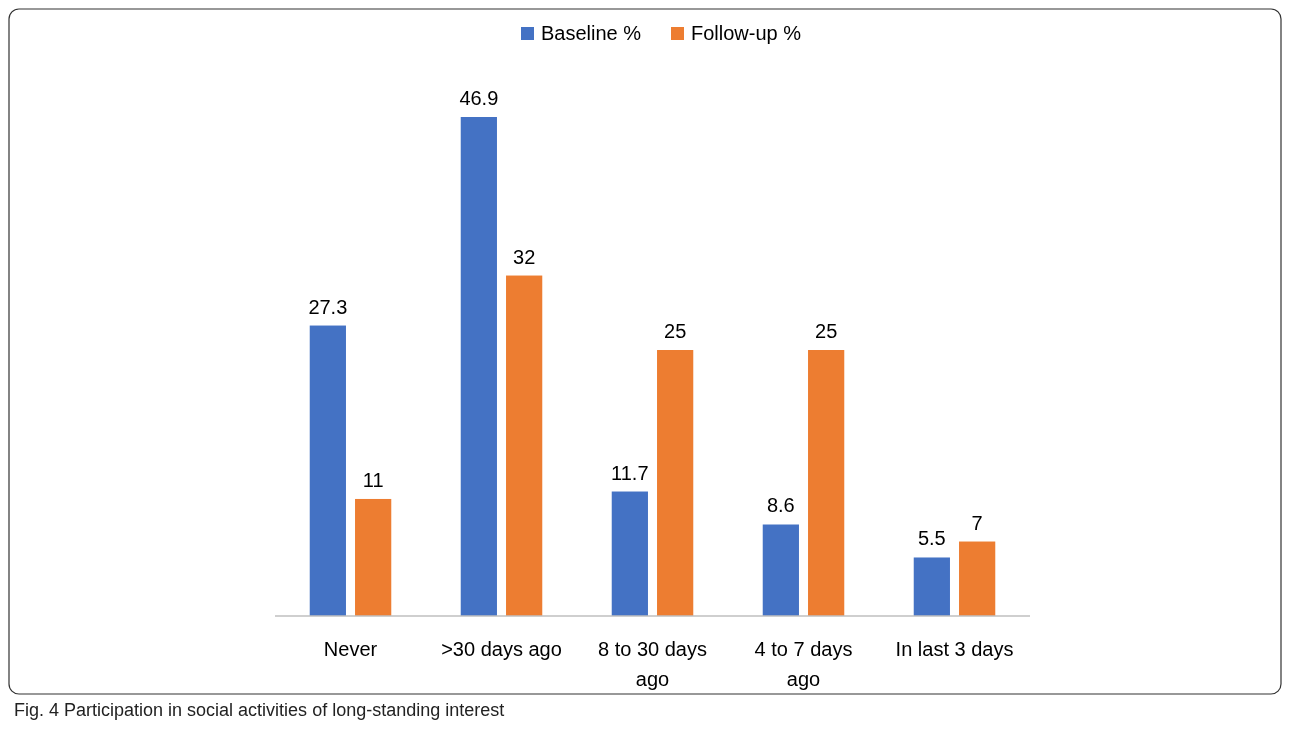  What do you see at coordinates (524, 256) in the screenshot?
I see `data-label: 32` at bounding box center [524, 256].